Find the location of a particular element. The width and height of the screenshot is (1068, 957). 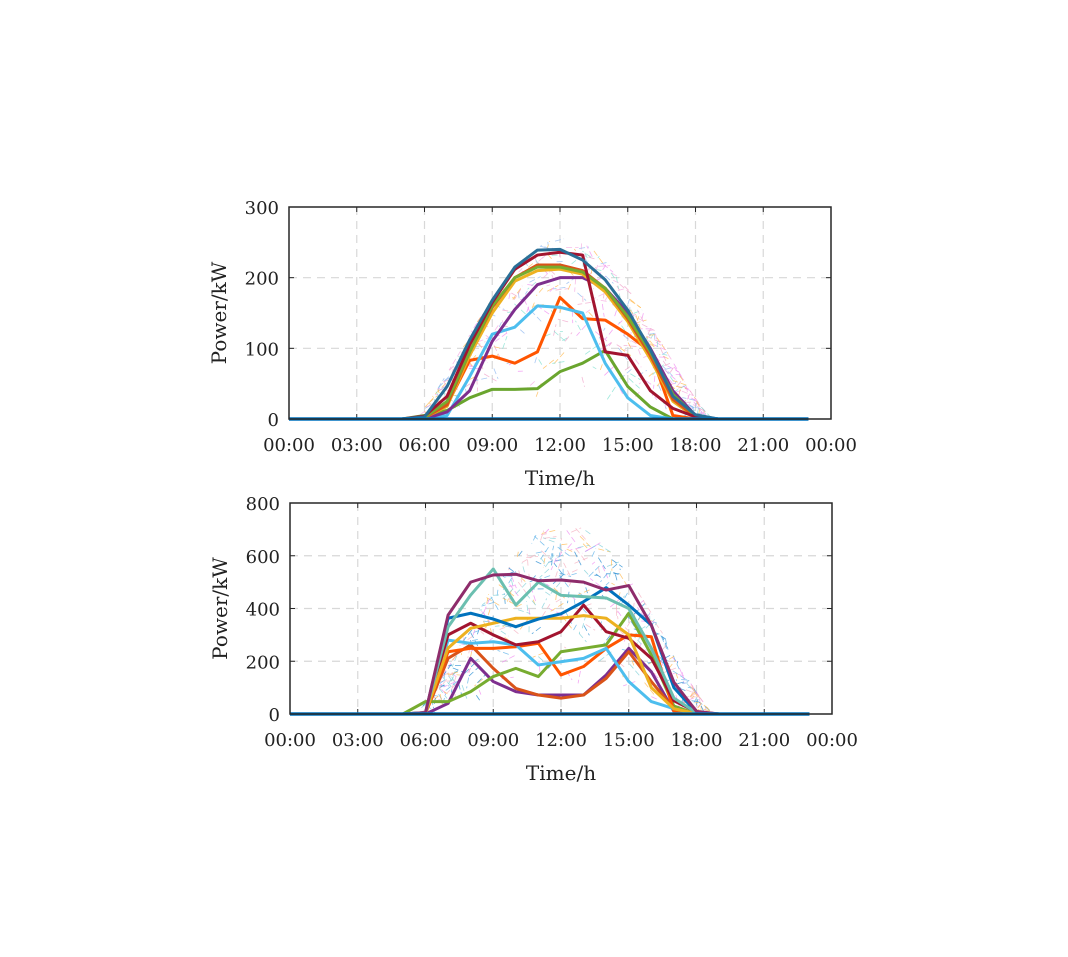

series-line-s4 is located at coordinates (549, 342).